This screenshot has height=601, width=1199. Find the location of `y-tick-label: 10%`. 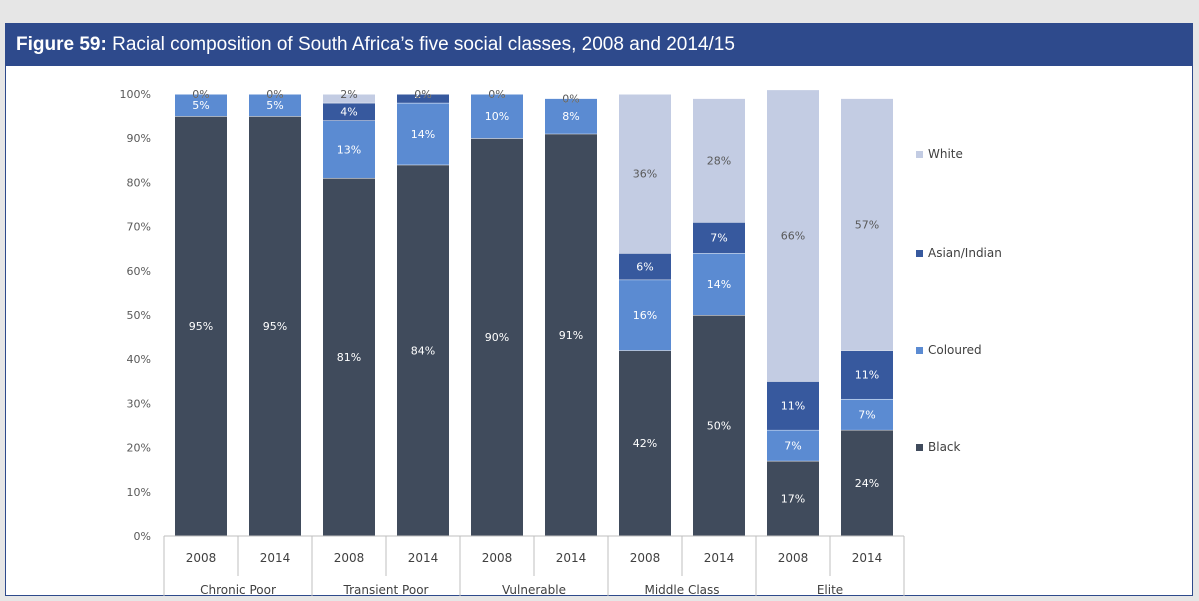

y-tick-label: 10% is located at coordinates (139, 492).